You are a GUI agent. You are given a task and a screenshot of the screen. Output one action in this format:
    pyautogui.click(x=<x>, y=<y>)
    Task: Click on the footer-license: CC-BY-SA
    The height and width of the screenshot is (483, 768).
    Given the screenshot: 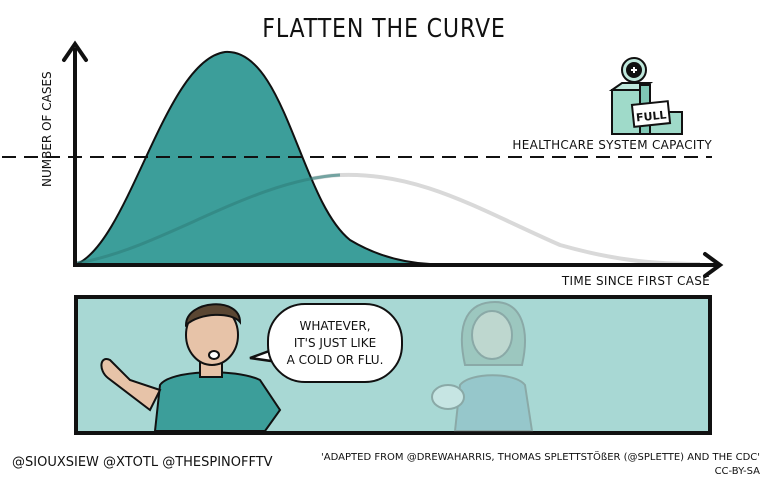 What is the action you would take?
    pyautogui.click(x=737, y=471)
    